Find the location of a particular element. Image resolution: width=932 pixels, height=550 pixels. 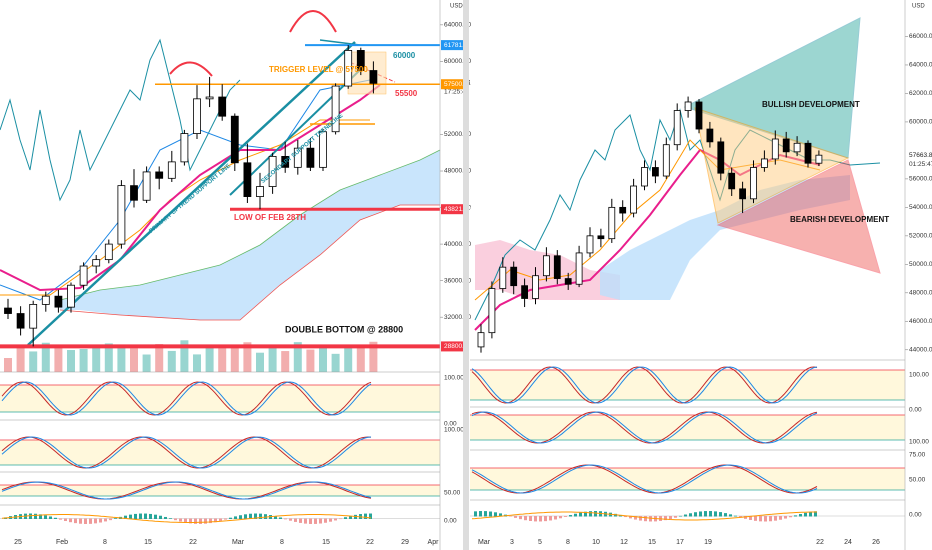

annotation: 60000 is located at coordinates (404, 55).